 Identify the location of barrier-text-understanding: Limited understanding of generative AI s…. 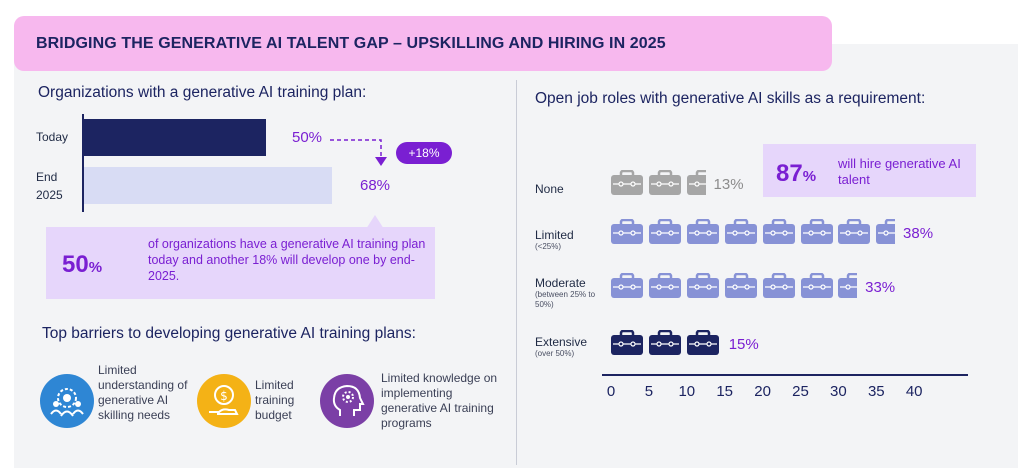
(143, 392).